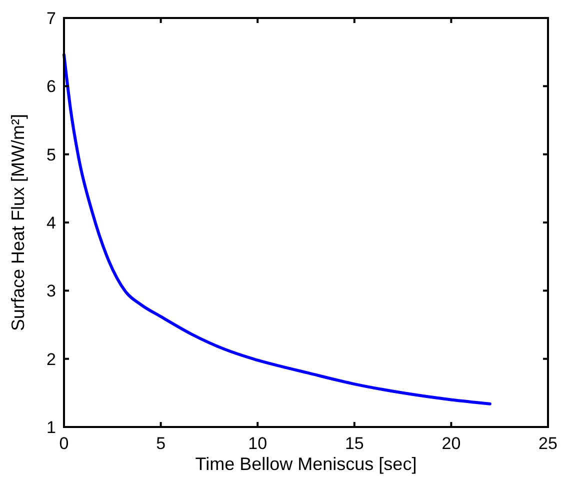 This screenshot has height=480, width=569. What do you see at coordinates (51, 154) in the screenshot?
I see `y-tick-label: 5` at bounding box center [51, 154].